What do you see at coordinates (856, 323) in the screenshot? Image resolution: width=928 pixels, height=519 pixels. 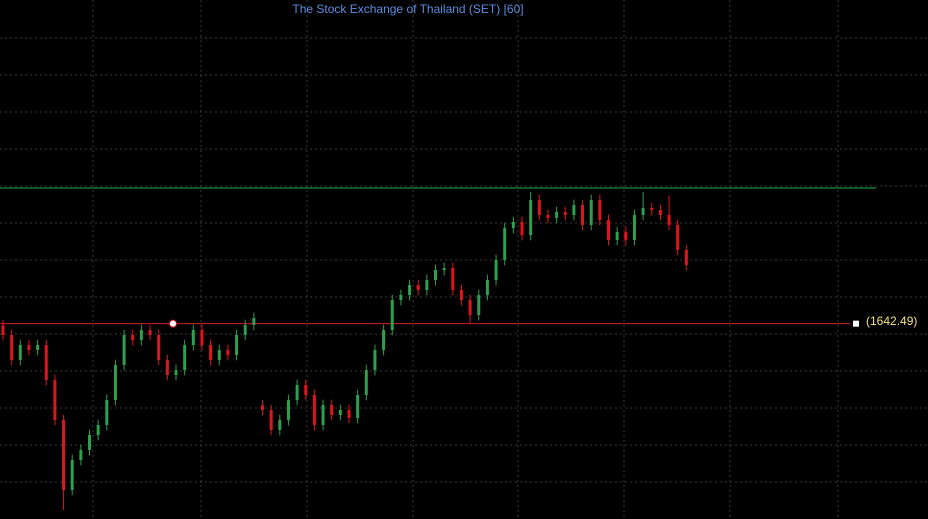 I see `level-handle` at bounding box center [856, 323].